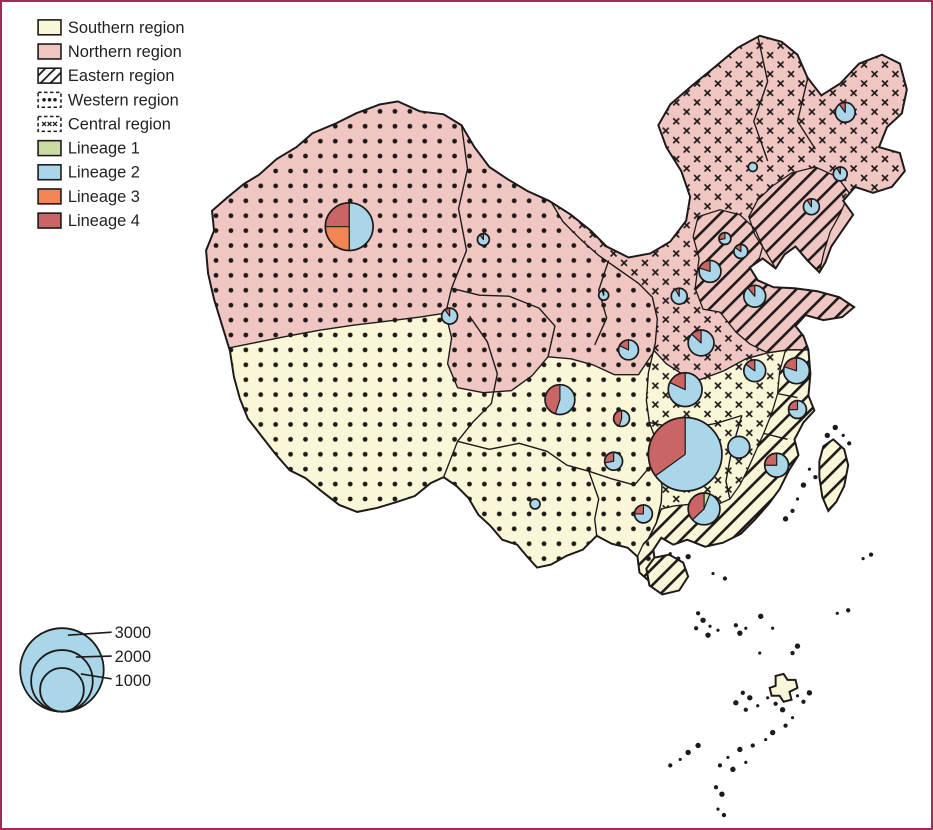 The image size is (933, 830). I want to click on legend-swatch-lineage3, so click(49, 196).